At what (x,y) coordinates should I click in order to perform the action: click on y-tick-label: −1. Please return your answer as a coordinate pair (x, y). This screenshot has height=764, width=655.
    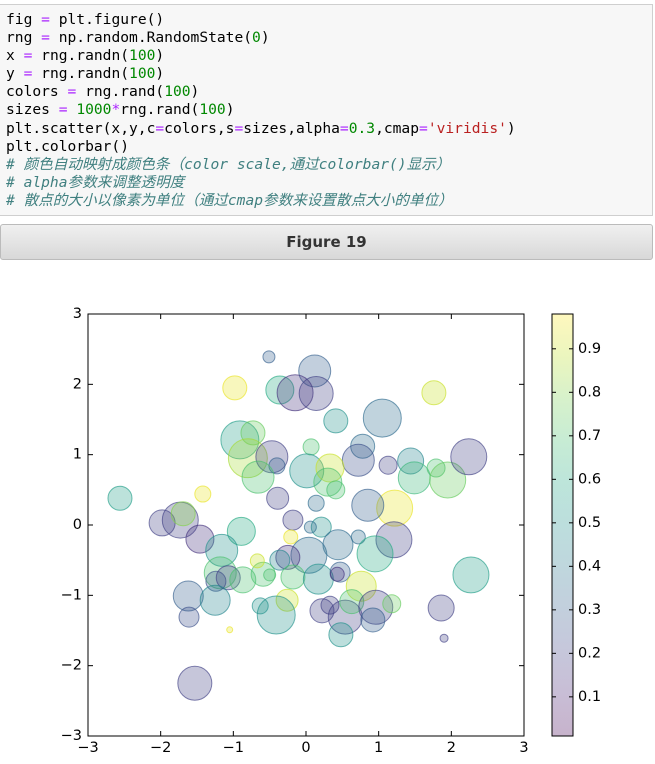
    Looking at the image, I should click on (71, 595).